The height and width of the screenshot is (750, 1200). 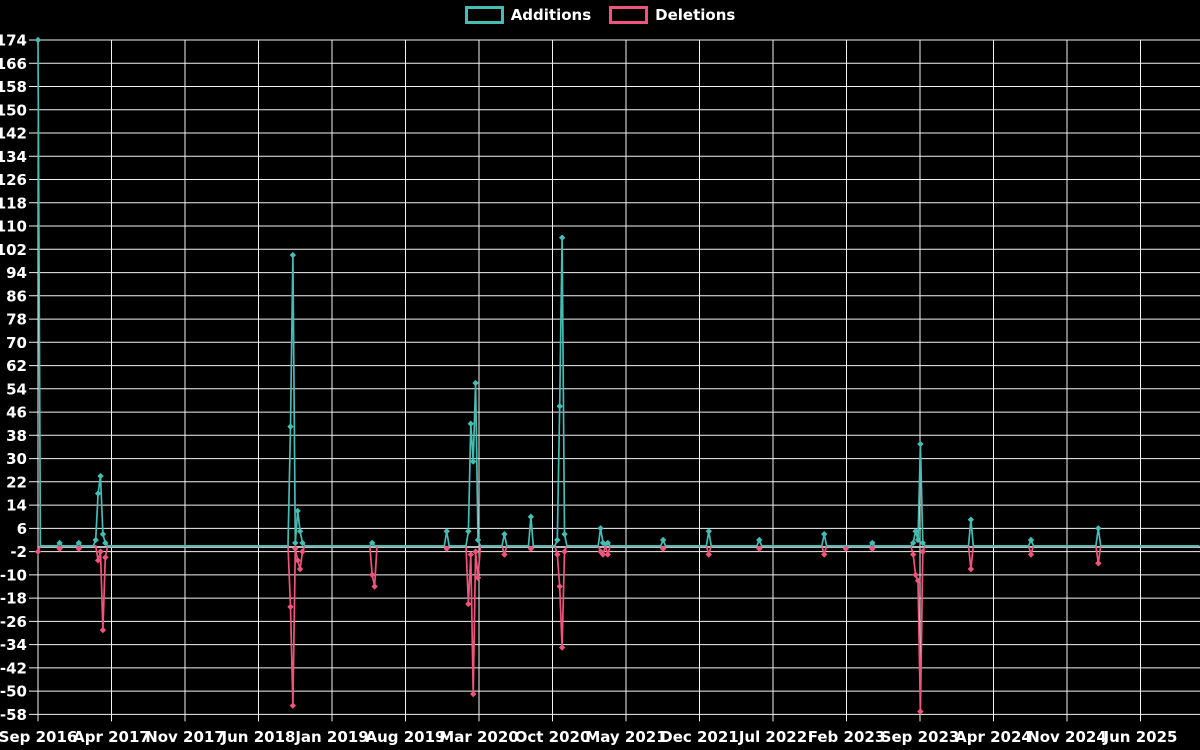 I want to click on svg-text: -10, so click(x=13, y=575).